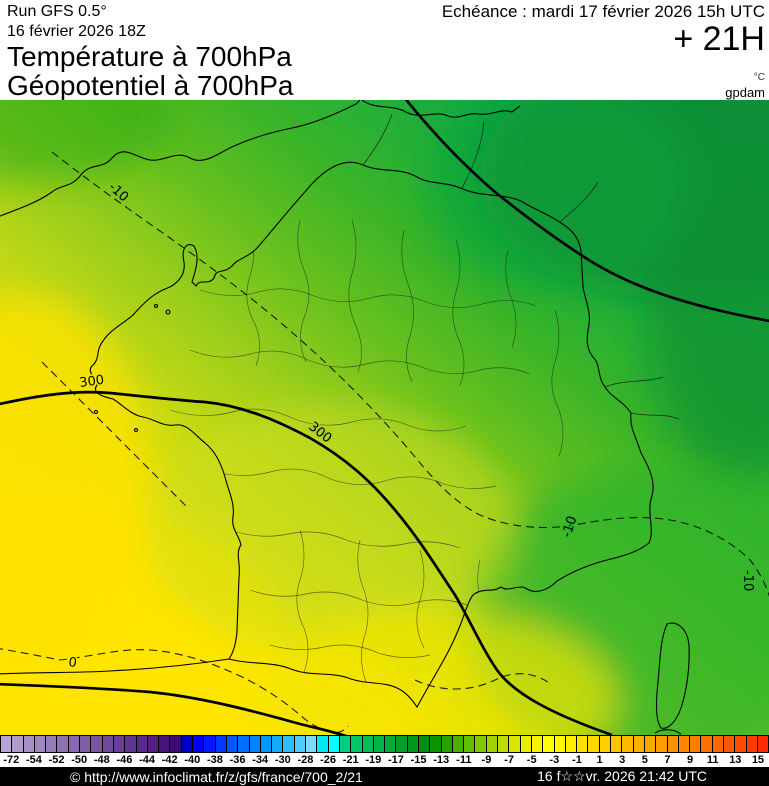  Describe the element at coordinates (668, 732) in the screenshot. I see `sardinia-coastline` at that location.